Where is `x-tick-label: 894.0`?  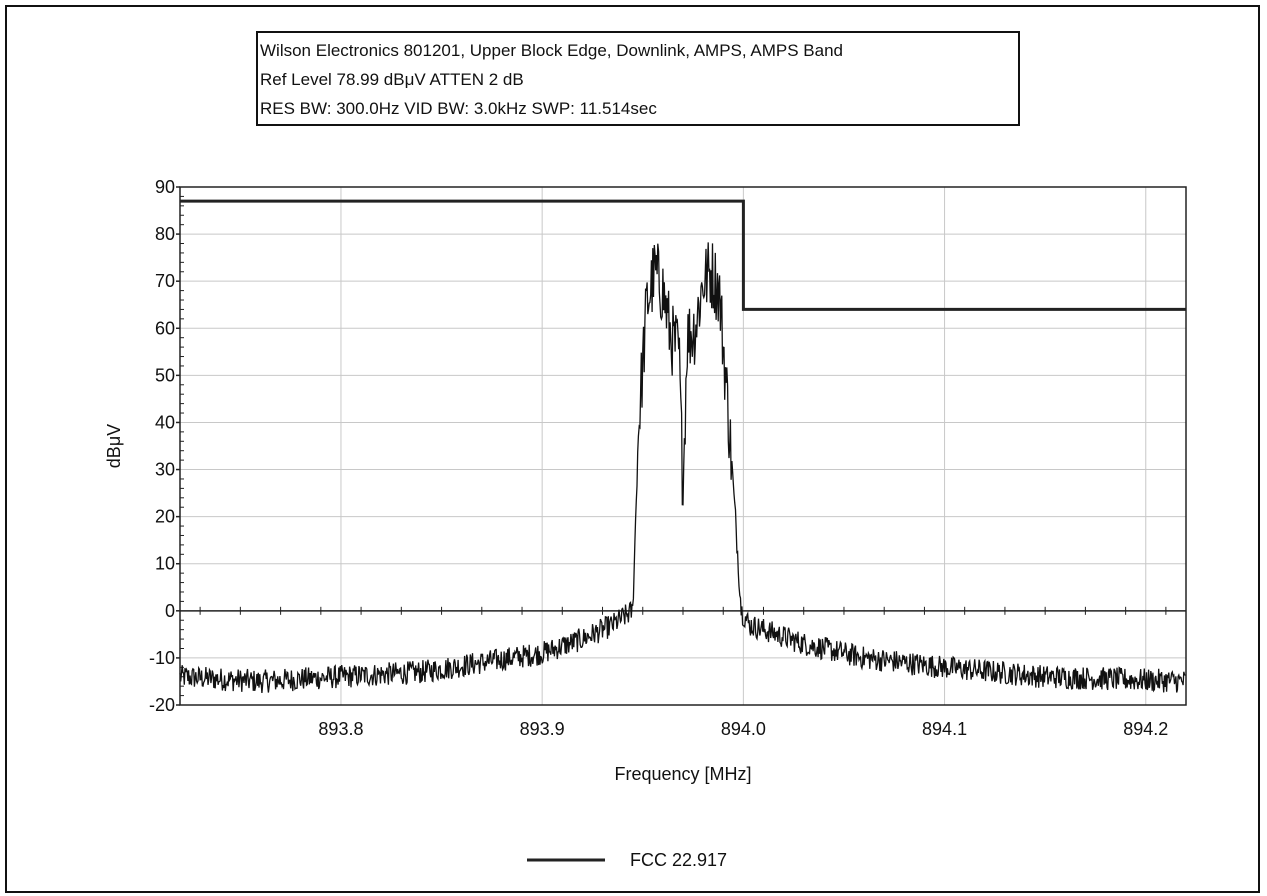 x-tick-label: 894.0 is located at coordinates (743, 729).